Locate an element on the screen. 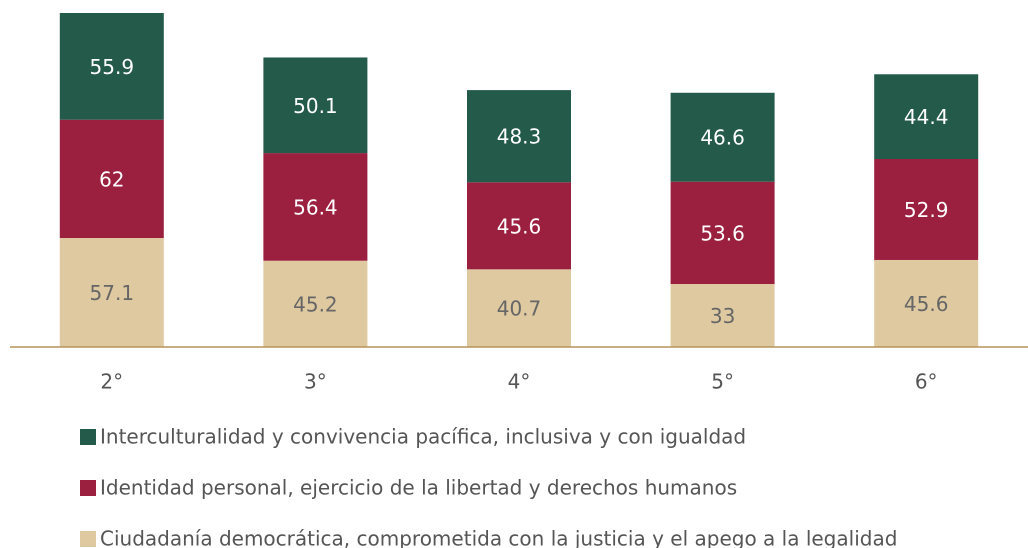 The image size is (1028, 548). value-label: 53.6 is located at coordinates (722, 233).